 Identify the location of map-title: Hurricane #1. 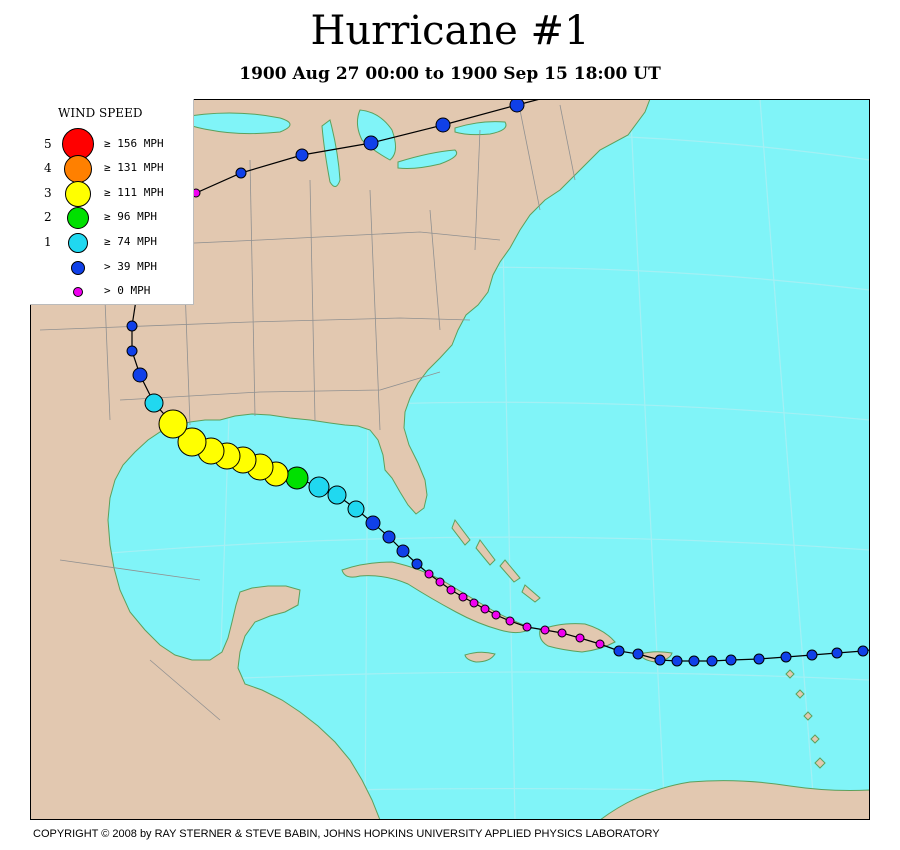
(450, 31).